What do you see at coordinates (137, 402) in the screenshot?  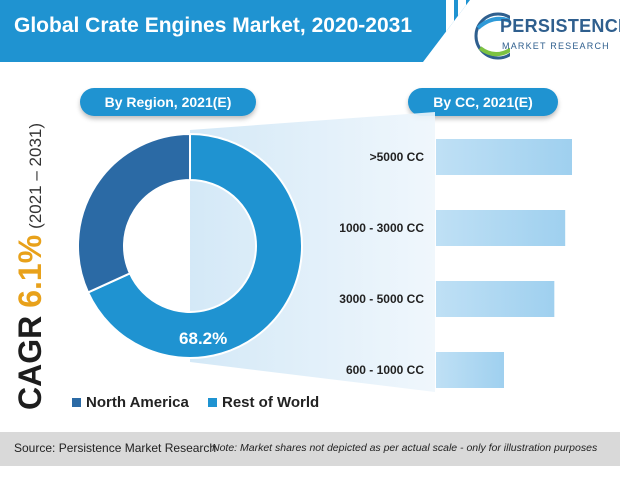 I see `legend-label-north-america: North America` at bounding box center [137, 402].